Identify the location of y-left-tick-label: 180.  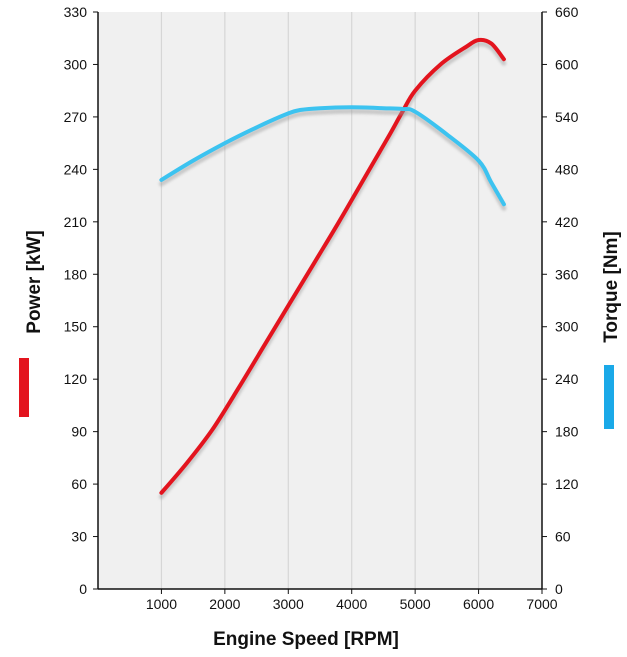
(76, 274).